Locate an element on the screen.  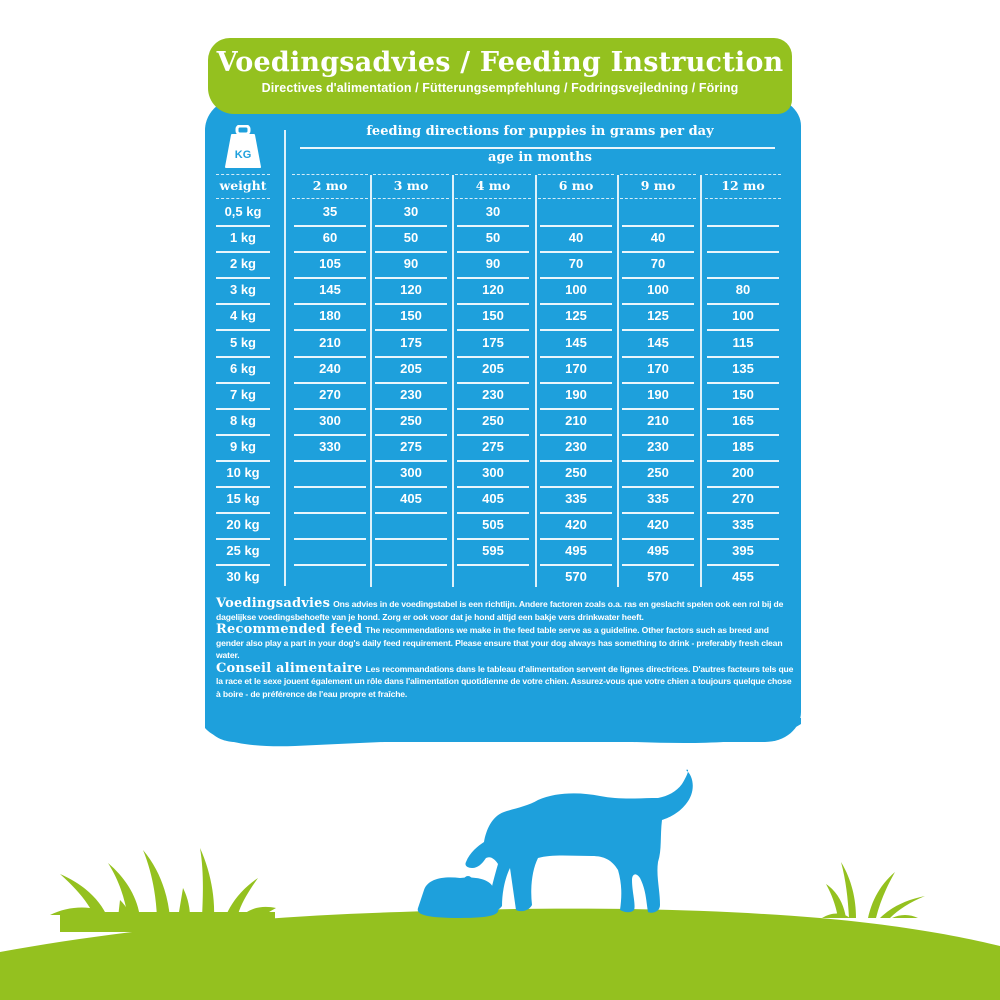
table-cell: 300 is located at coordinates (411, 472).